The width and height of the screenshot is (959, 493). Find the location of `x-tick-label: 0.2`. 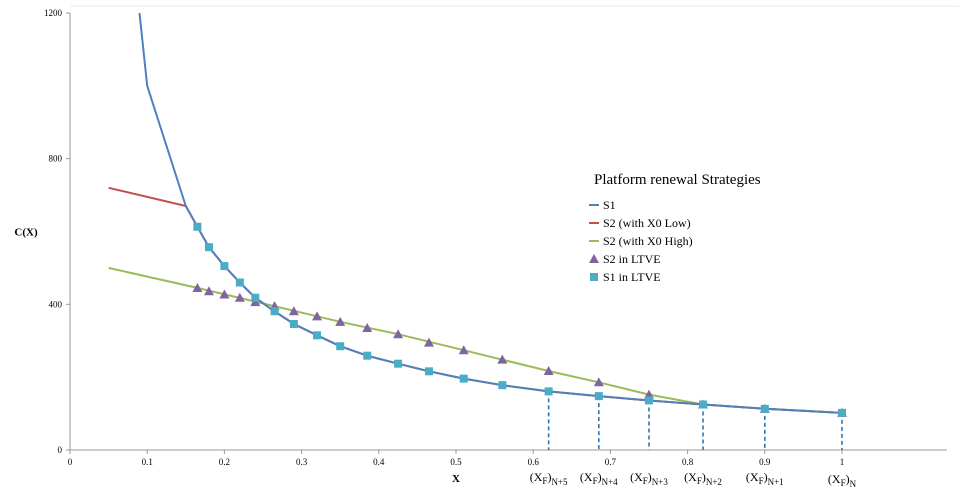

x-tick-label: 0.2 is located at coordinates (224, 462).